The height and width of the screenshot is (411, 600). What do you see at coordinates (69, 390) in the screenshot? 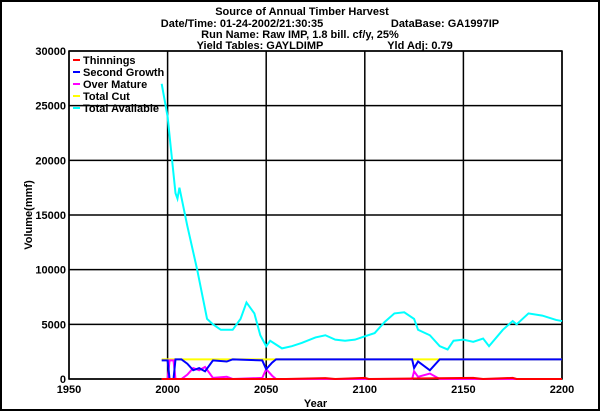
I see `x-tick-label: 1950` at bounding box center [69, 390].